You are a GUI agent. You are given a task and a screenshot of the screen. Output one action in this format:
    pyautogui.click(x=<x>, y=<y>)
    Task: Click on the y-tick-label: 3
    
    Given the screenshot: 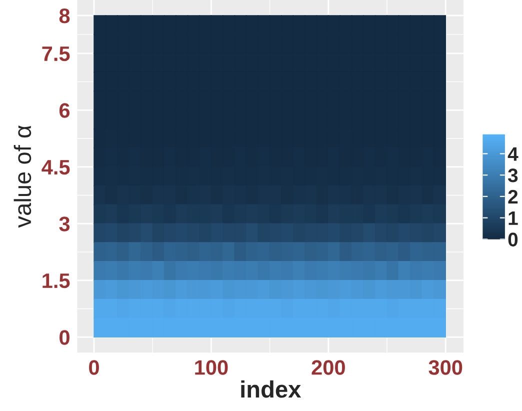 What is the action you would take?
    pyautogui.click(x=64, y=224)
    